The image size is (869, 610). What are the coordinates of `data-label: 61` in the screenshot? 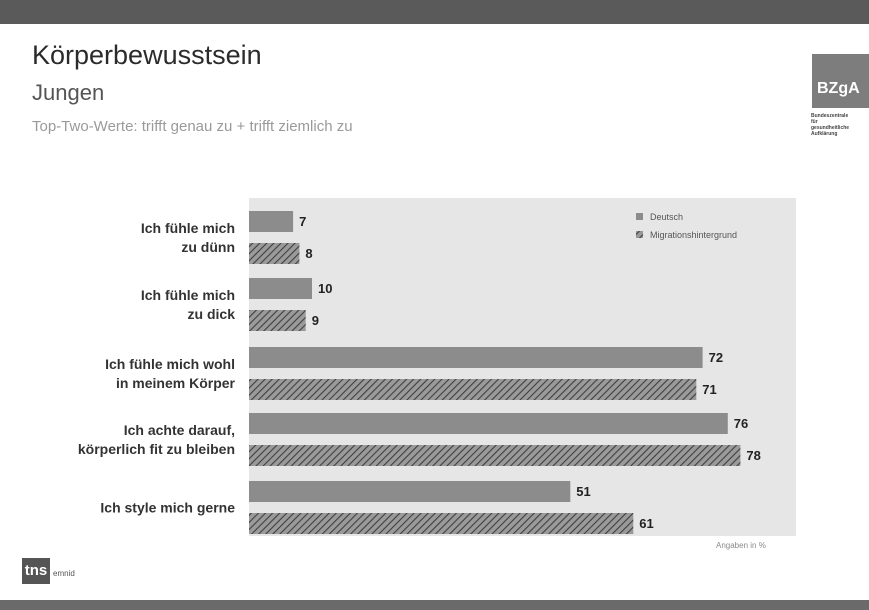 It's located at (646, 523).